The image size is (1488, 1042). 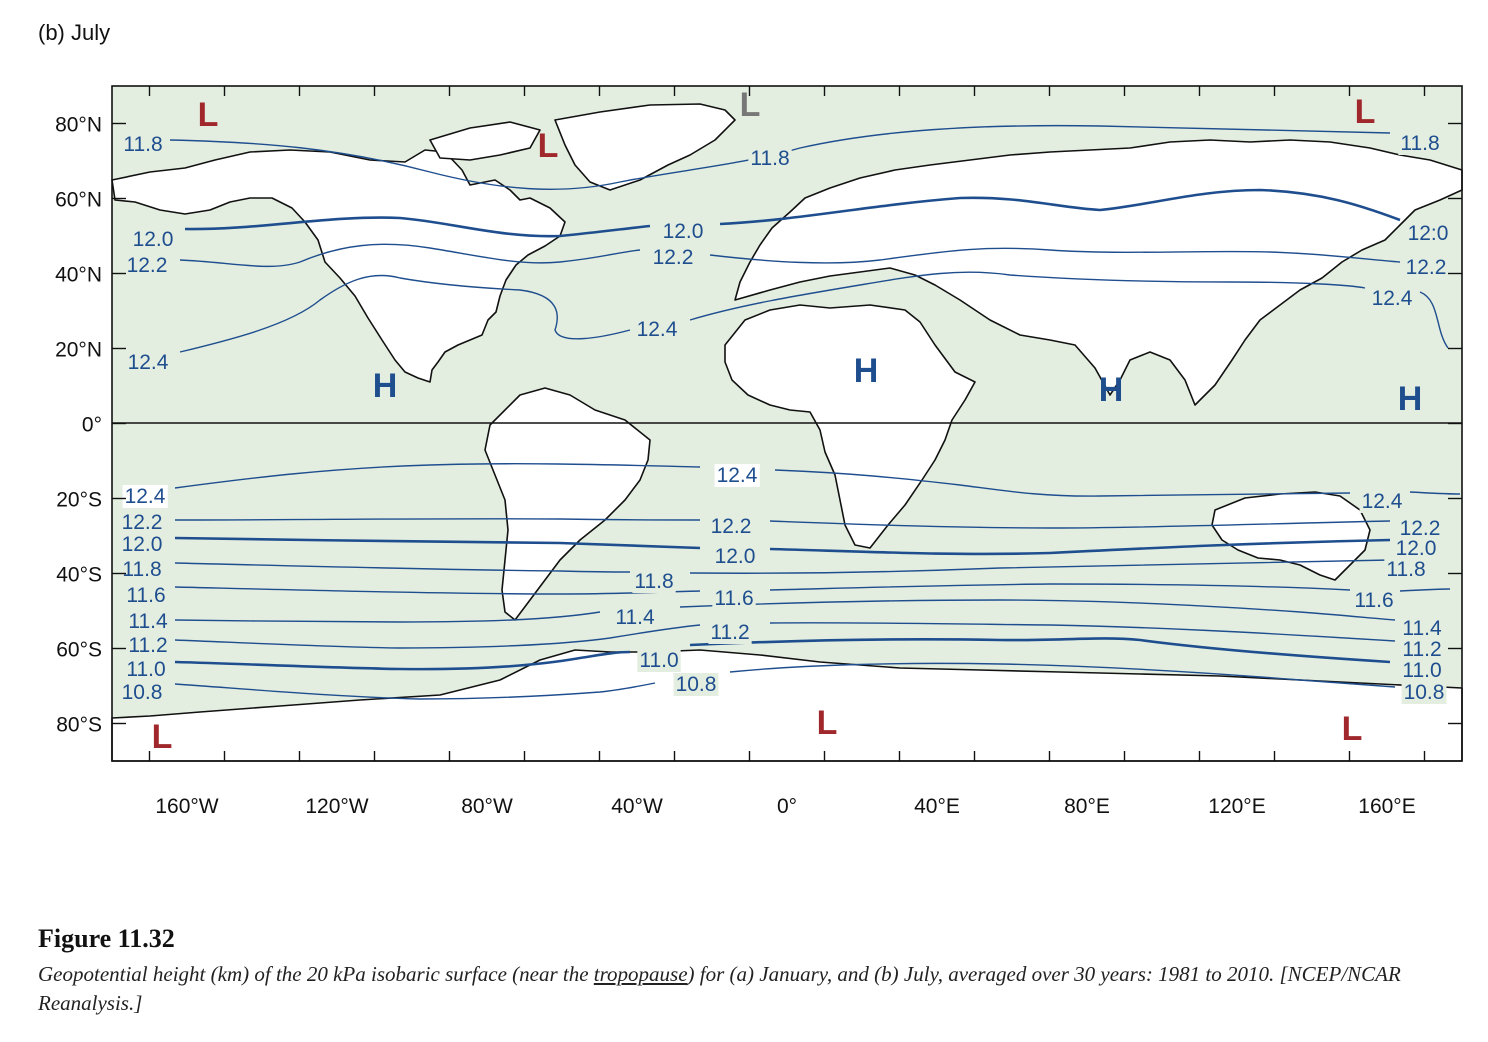 I want to click on land-greenland, so click(x=645, y=147).